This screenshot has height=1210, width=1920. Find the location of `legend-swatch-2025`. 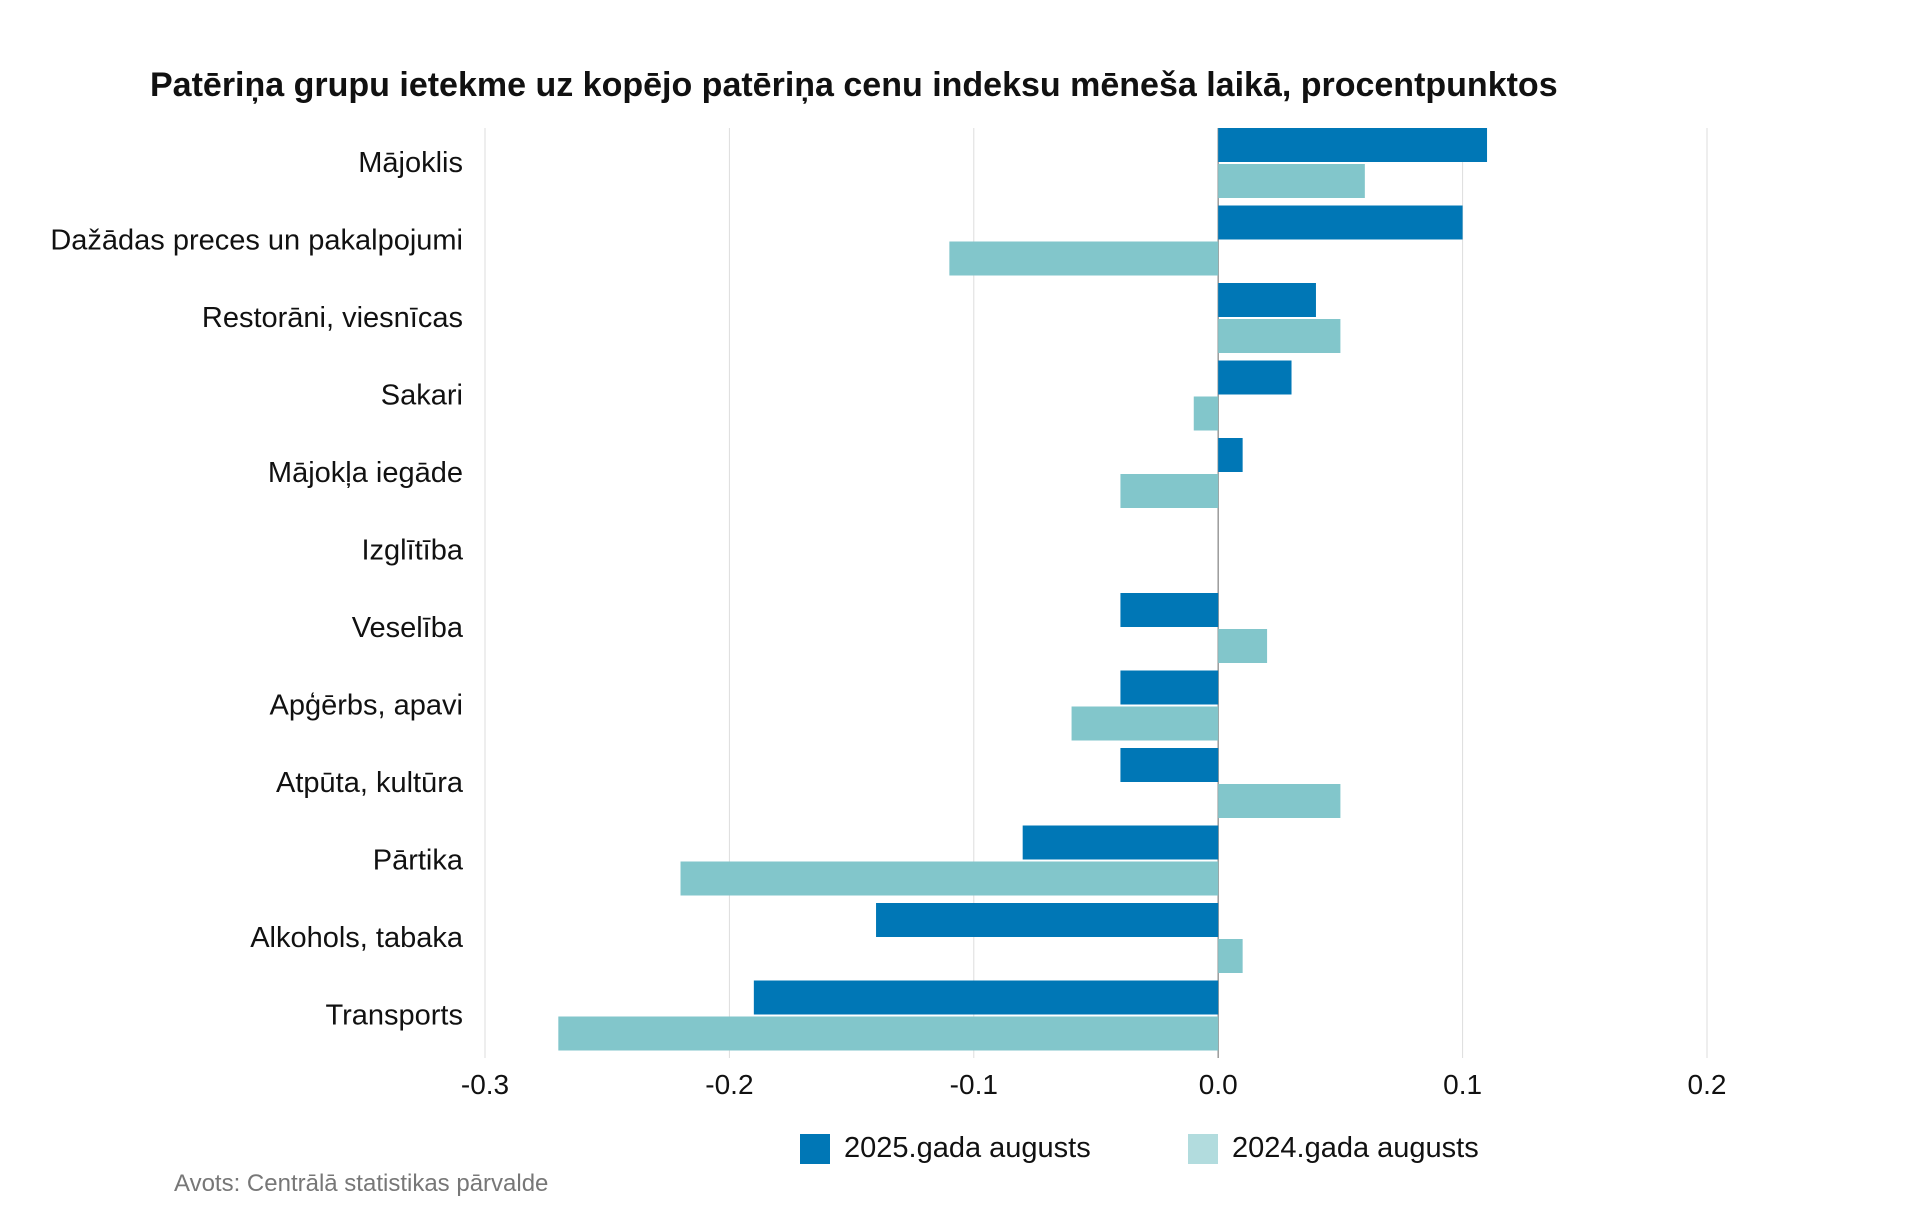

legend-swatch-2025 is located at coordinates (815, 1148).